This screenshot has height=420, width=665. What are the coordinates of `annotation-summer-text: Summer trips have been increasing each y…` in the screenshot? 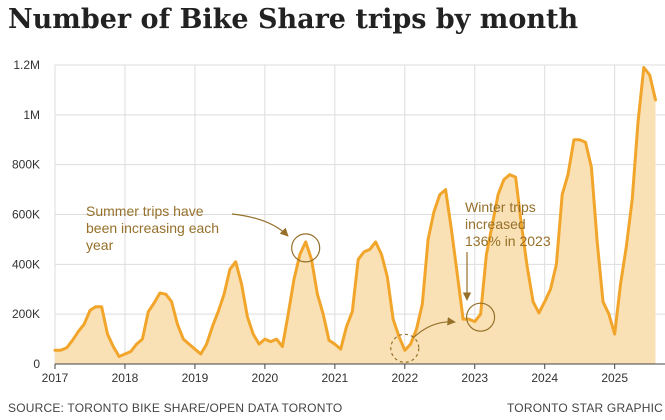 It's located at (154, 228).